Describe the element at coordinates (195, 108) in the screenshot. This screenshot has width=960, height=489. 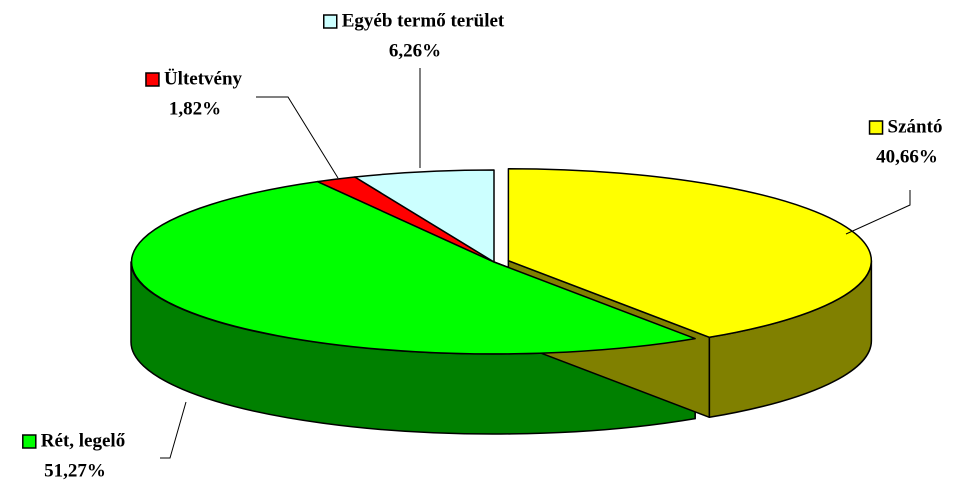
I see `value-label: 1,82%` at that location.